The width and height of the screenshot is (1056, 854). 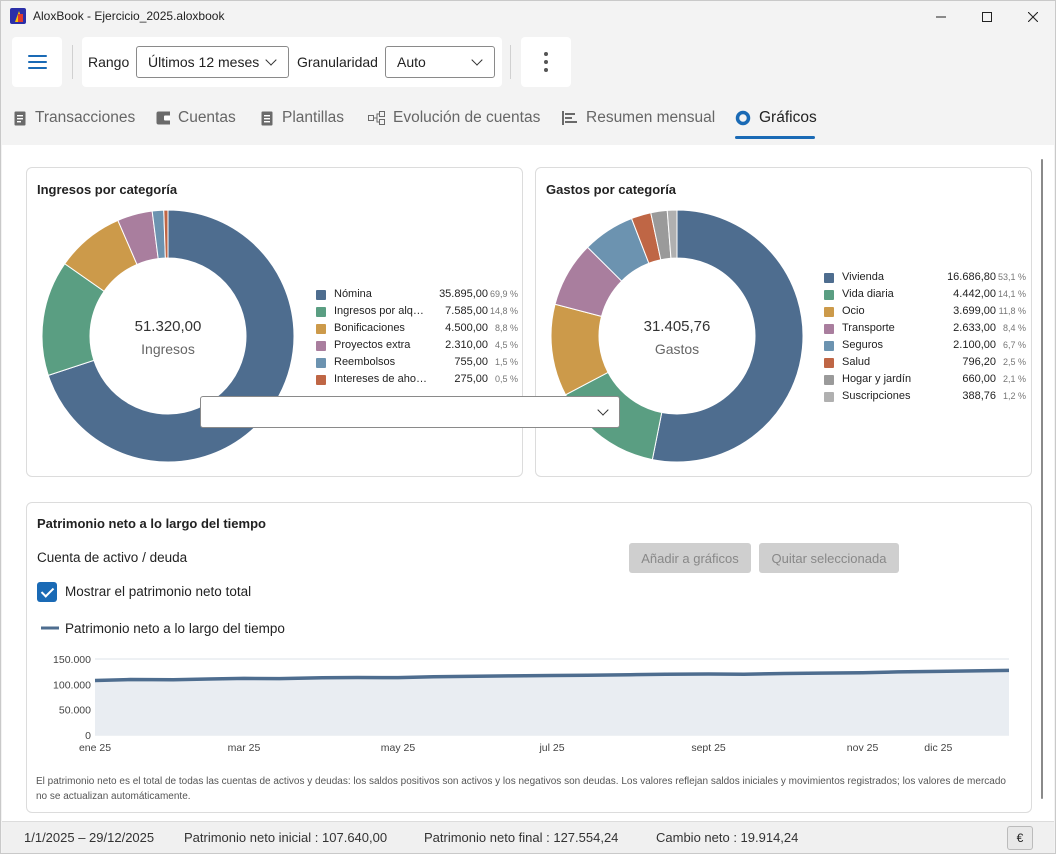 I want to click on x-tick-label: nov 25, so click(x=863, y=748).